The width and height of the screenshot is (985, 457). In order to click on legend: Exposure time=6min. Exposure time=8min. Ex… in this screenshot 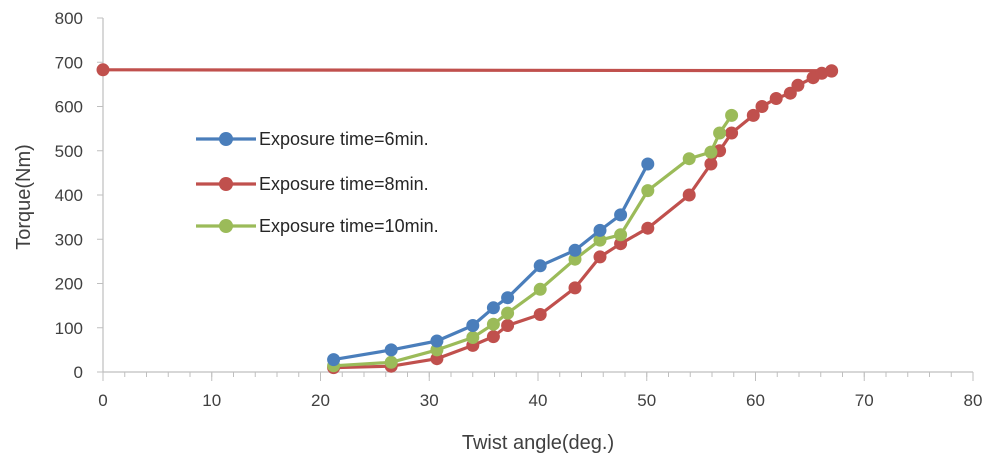, I will do `click(317, 182)`.